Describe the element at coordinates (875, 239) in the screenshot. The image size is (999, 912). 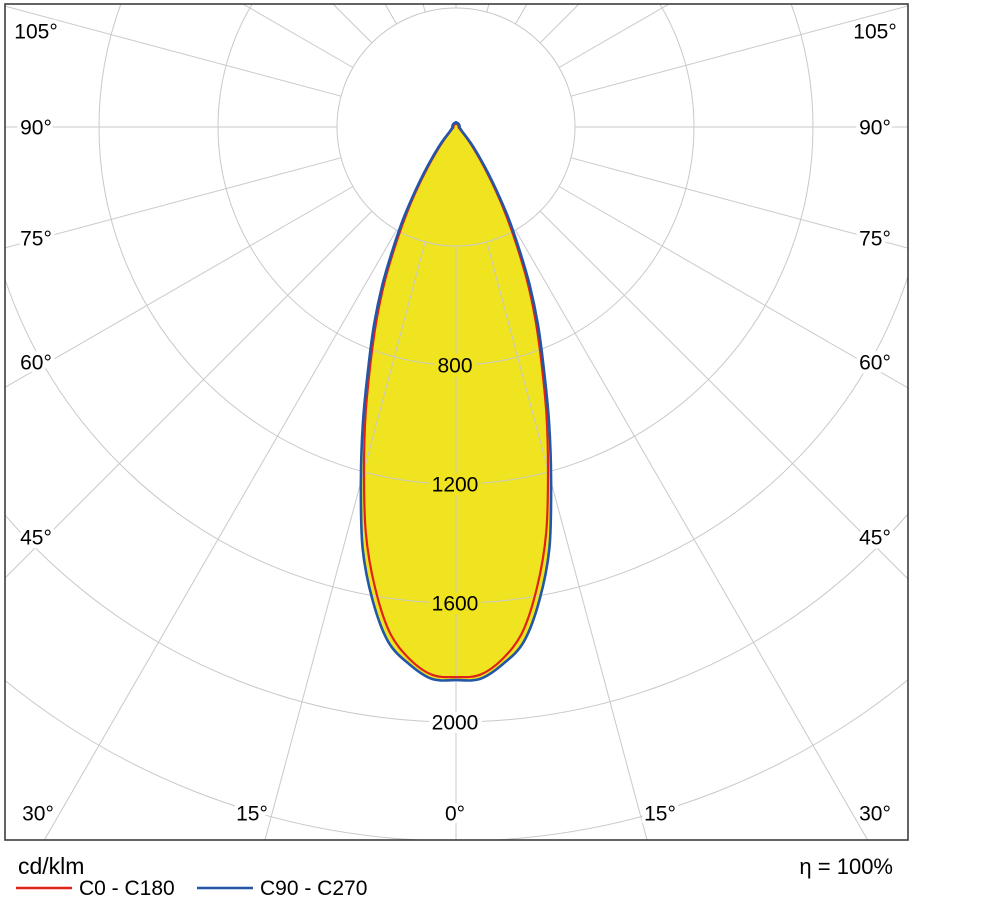
I see `angle-label-right-75°: 75°` at that location.